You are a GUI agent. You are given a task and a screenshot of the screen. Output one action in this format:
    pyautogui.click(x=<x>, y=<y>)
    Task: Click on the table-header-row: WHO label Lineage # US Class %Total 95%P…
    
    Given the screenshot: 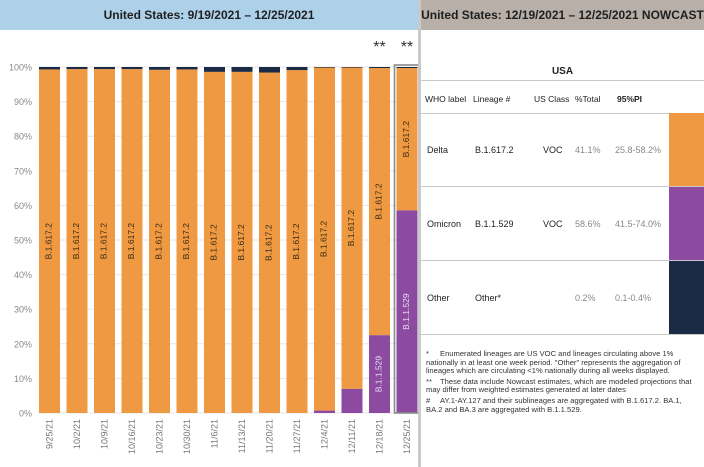 What is the action you would take?
    pyautogui.click(x=562, y=97)
    